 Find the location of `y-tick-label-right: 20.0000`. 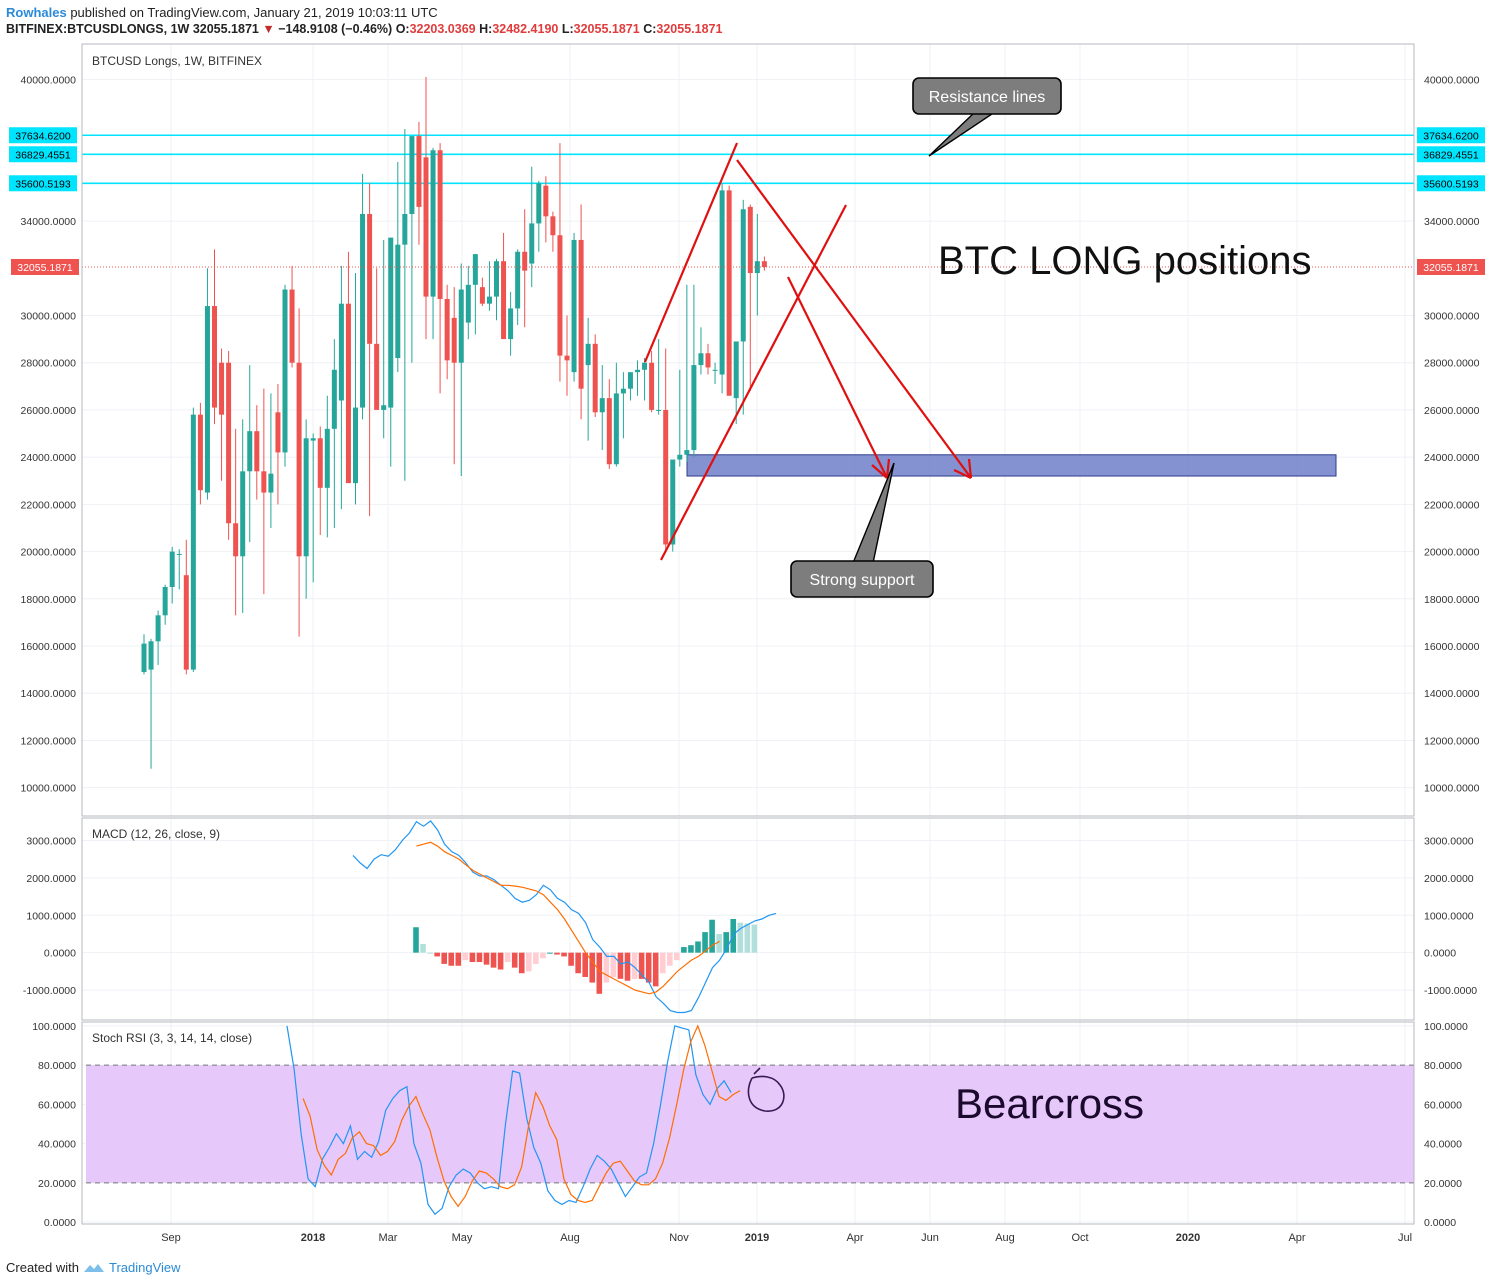

y-tick-label-right: 20.0000 is located at coordinates (1443, 1184).